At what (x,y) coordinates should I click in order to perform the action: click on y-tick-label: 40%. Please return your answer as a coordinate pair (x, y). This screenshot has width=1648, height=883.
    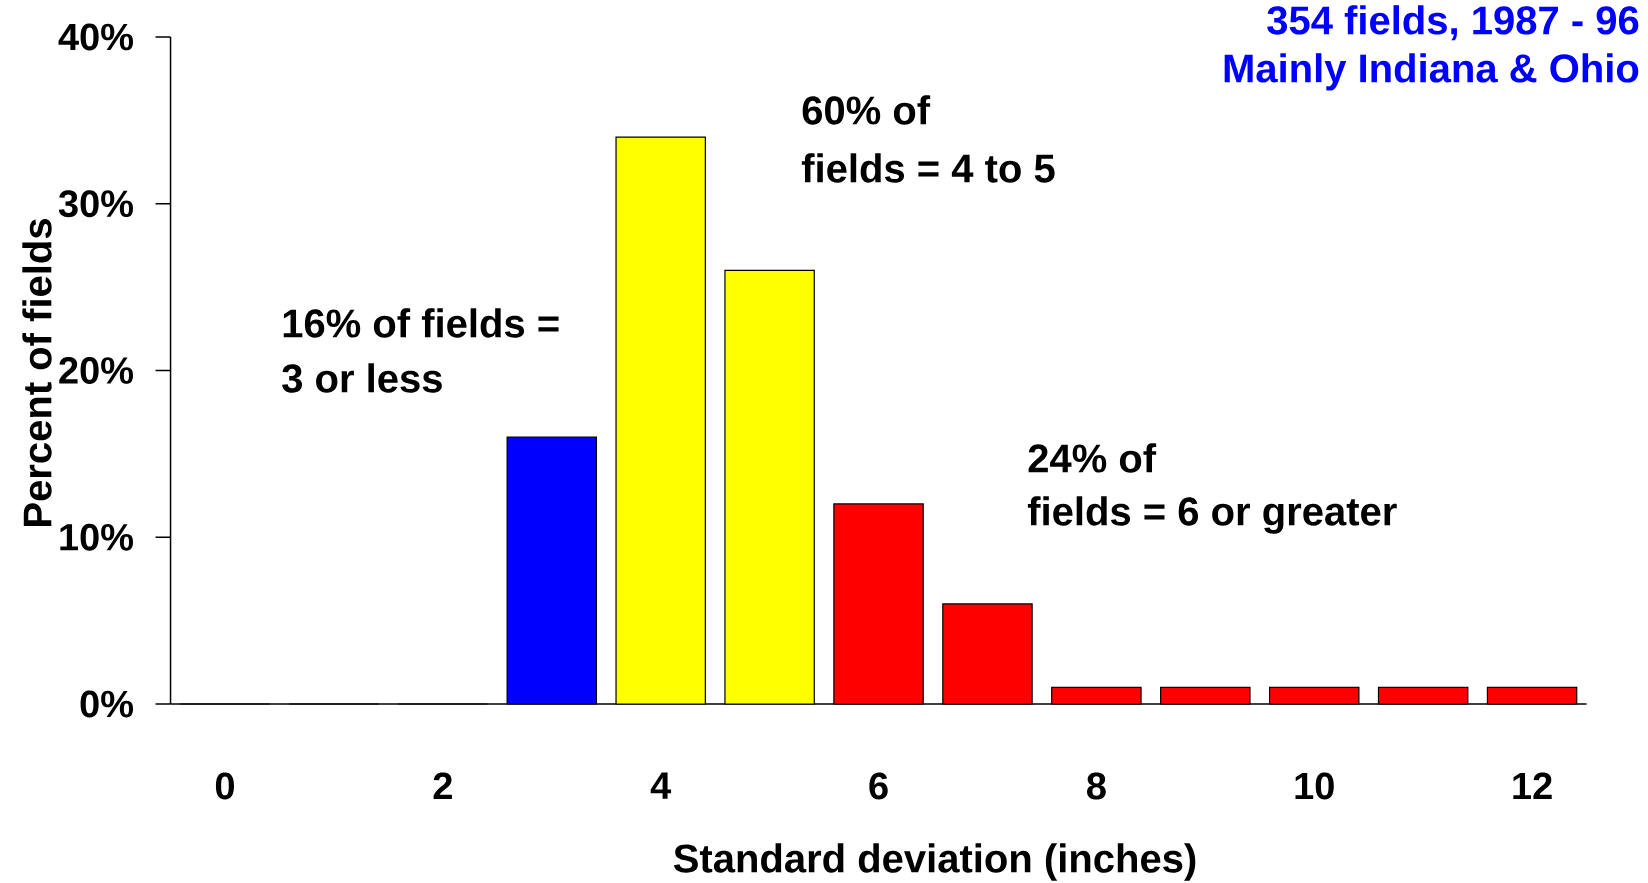
    Looking at the image, I should click on (95, 37).